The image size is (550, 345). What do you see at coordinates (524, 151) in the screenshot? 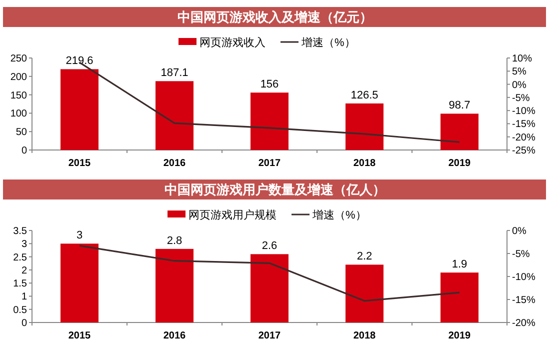
I see `y2-tick-label: -25%` at bounding box center [524, 151].